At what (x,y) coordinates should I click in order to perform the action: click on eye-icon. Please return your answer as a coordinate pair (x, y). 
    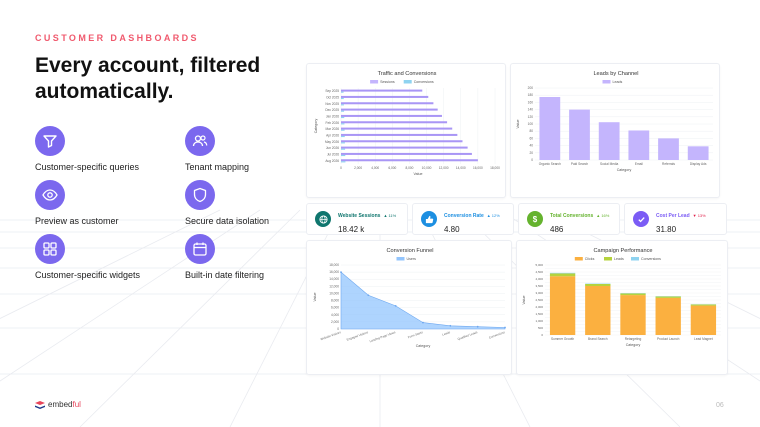
    Looking at the image, I should click on (50, 195).